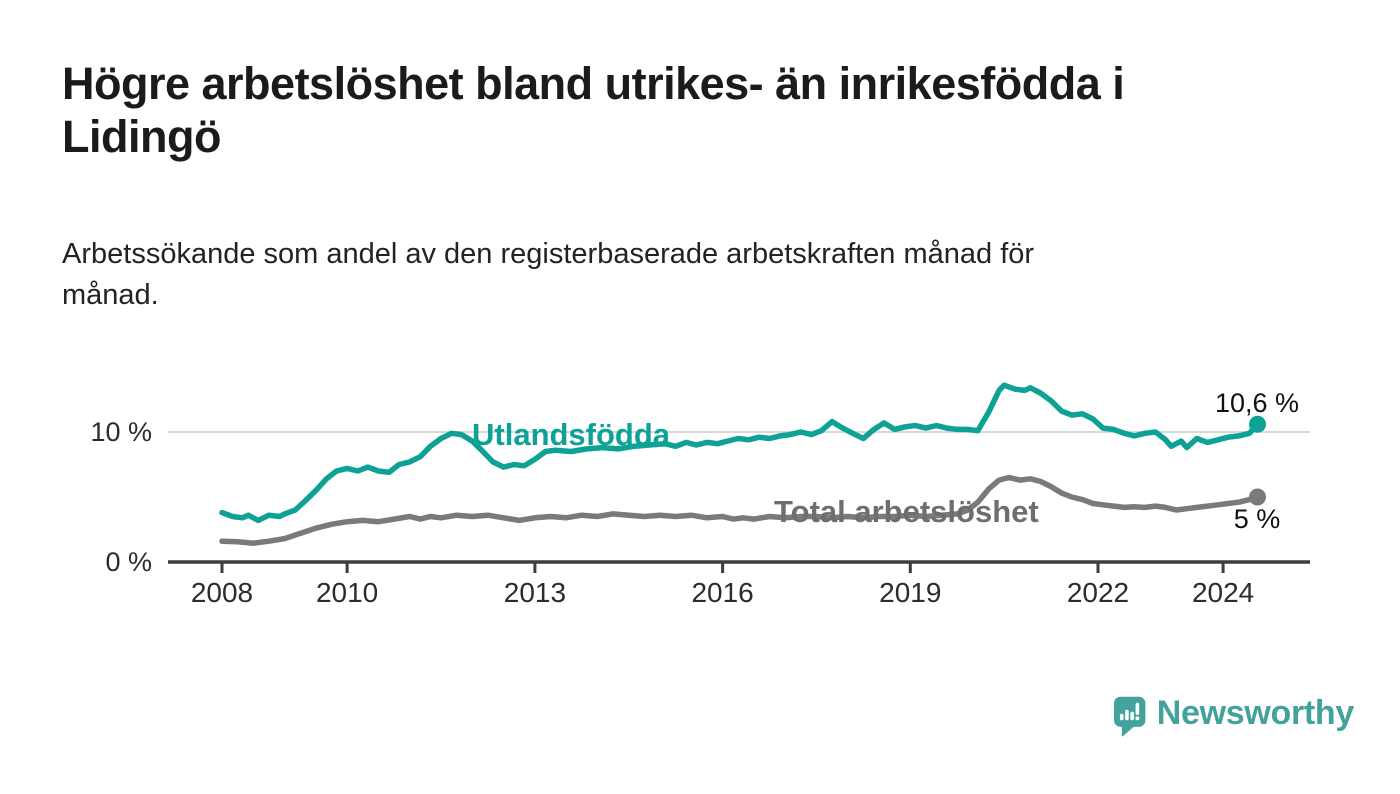 The height and width of the screenshot is (794, 1400). I want to click on newsworthy-speech-bubble-bar-chart-icon, so click(1130, 716).